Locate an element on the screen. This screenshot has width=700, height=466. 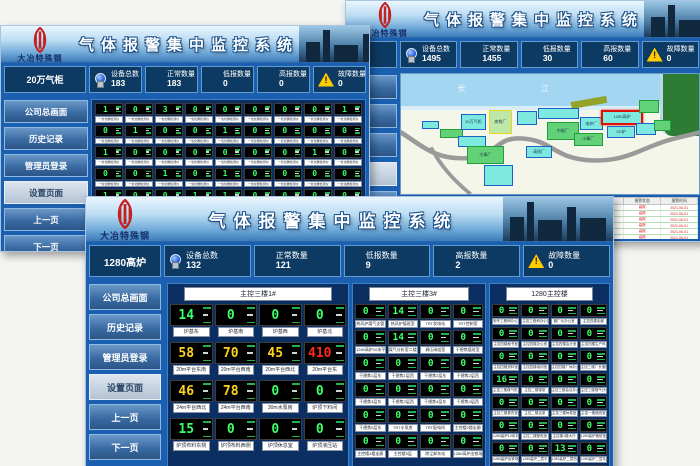
map-block-中板厂: 中板厂 is located at coordinates (563, 131).